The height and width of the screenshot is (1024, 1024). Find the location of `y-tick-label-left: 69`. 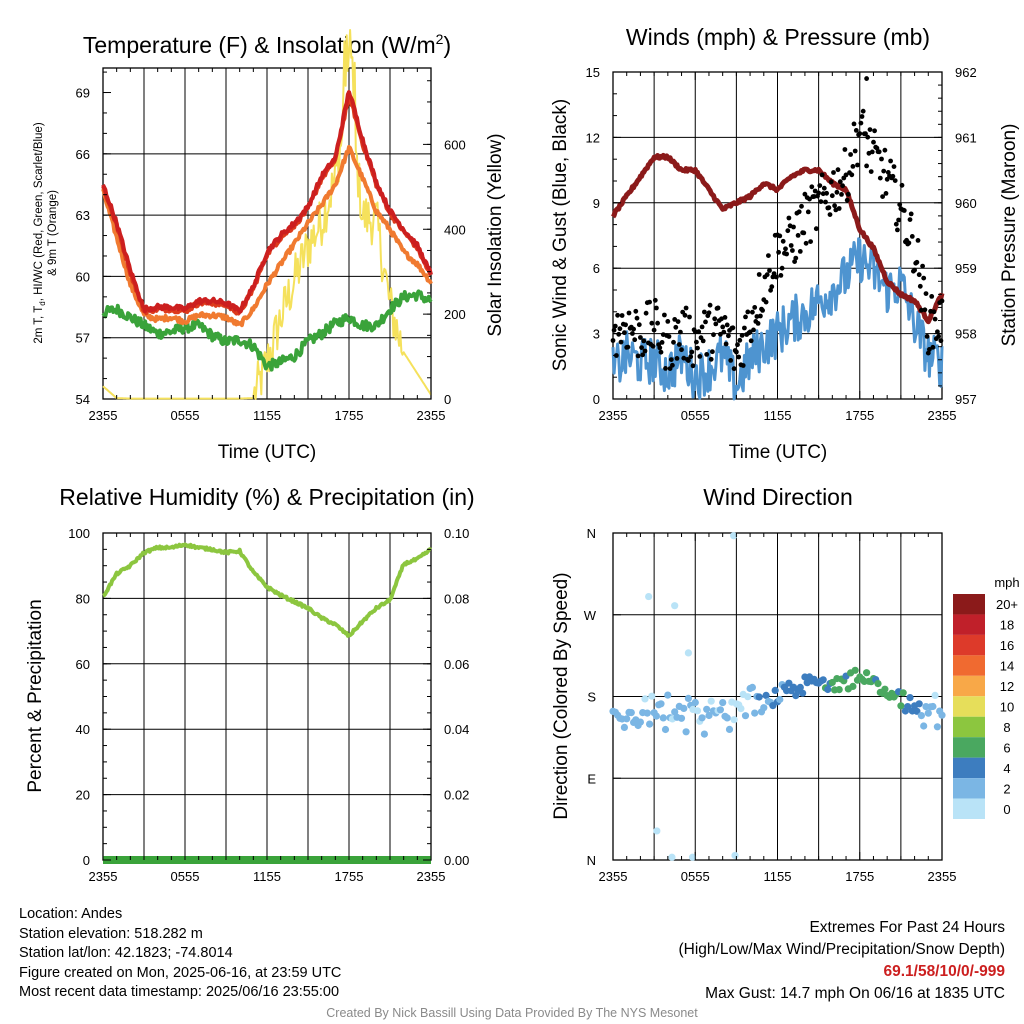

y-tick-label-left: 69 is located at coordinates (83, 93).